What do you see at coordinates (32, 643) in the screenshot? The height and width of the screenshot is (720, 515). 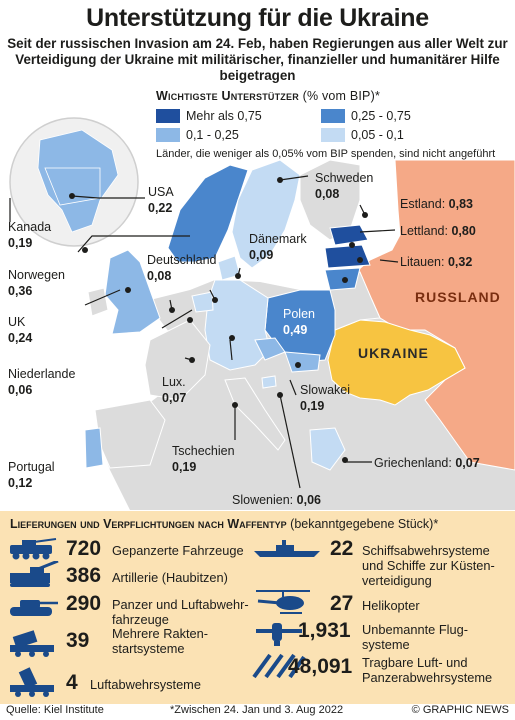 I see `rocket-launcher-icon` at bounding box center [32, 643].